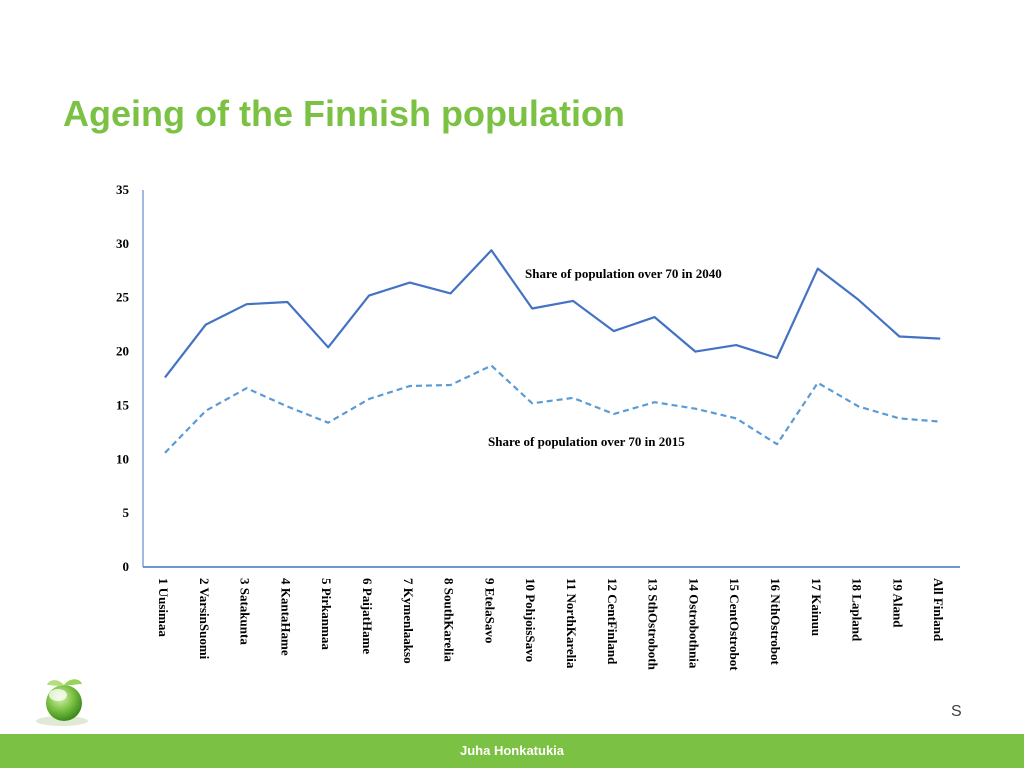  What do you see at coordinates (126, 566) in the screenshot?
I see `y-tick-label: 0` at bounding box center [126, 566].